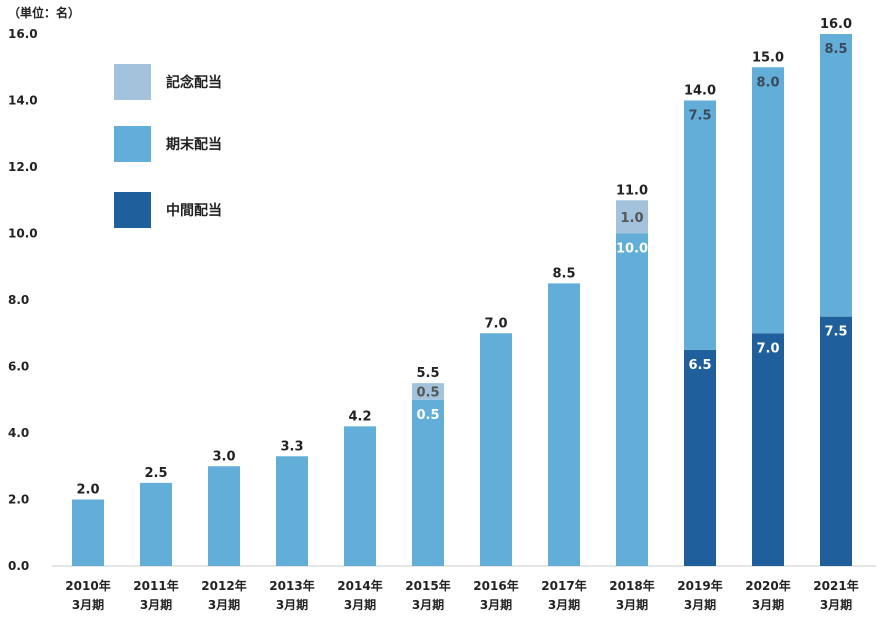 The image size is (880, 624). I want to click on segment-value-label: 10.0, so click(632, 249).